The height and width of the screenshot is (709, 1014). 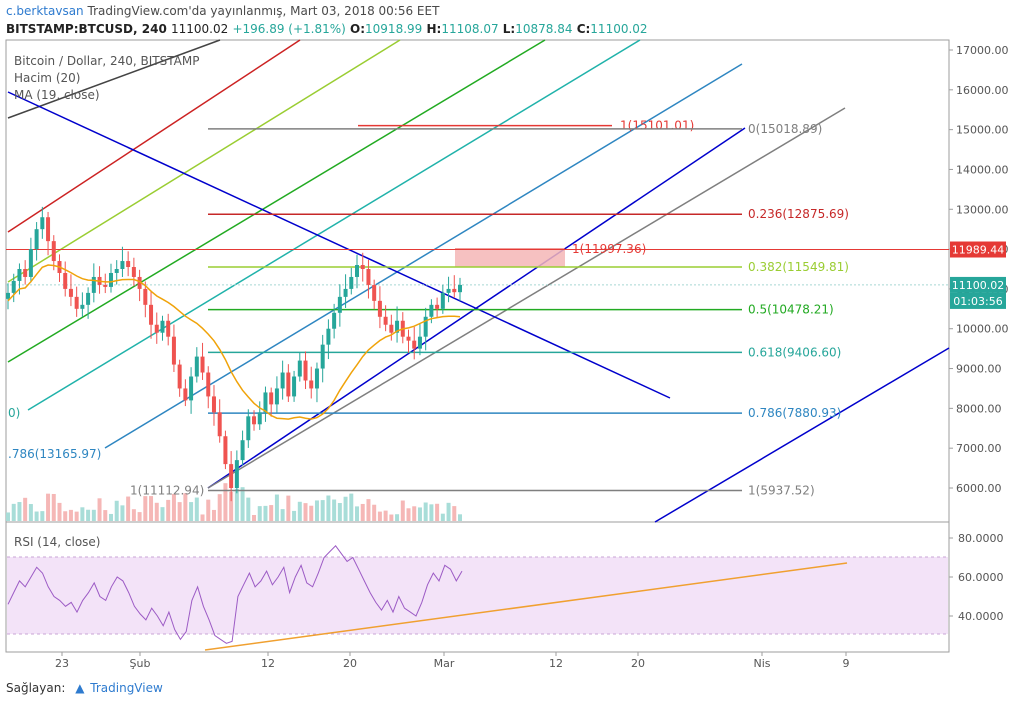 I want to click on price-tick-label: 6000.00, so click(x=979, y=488).